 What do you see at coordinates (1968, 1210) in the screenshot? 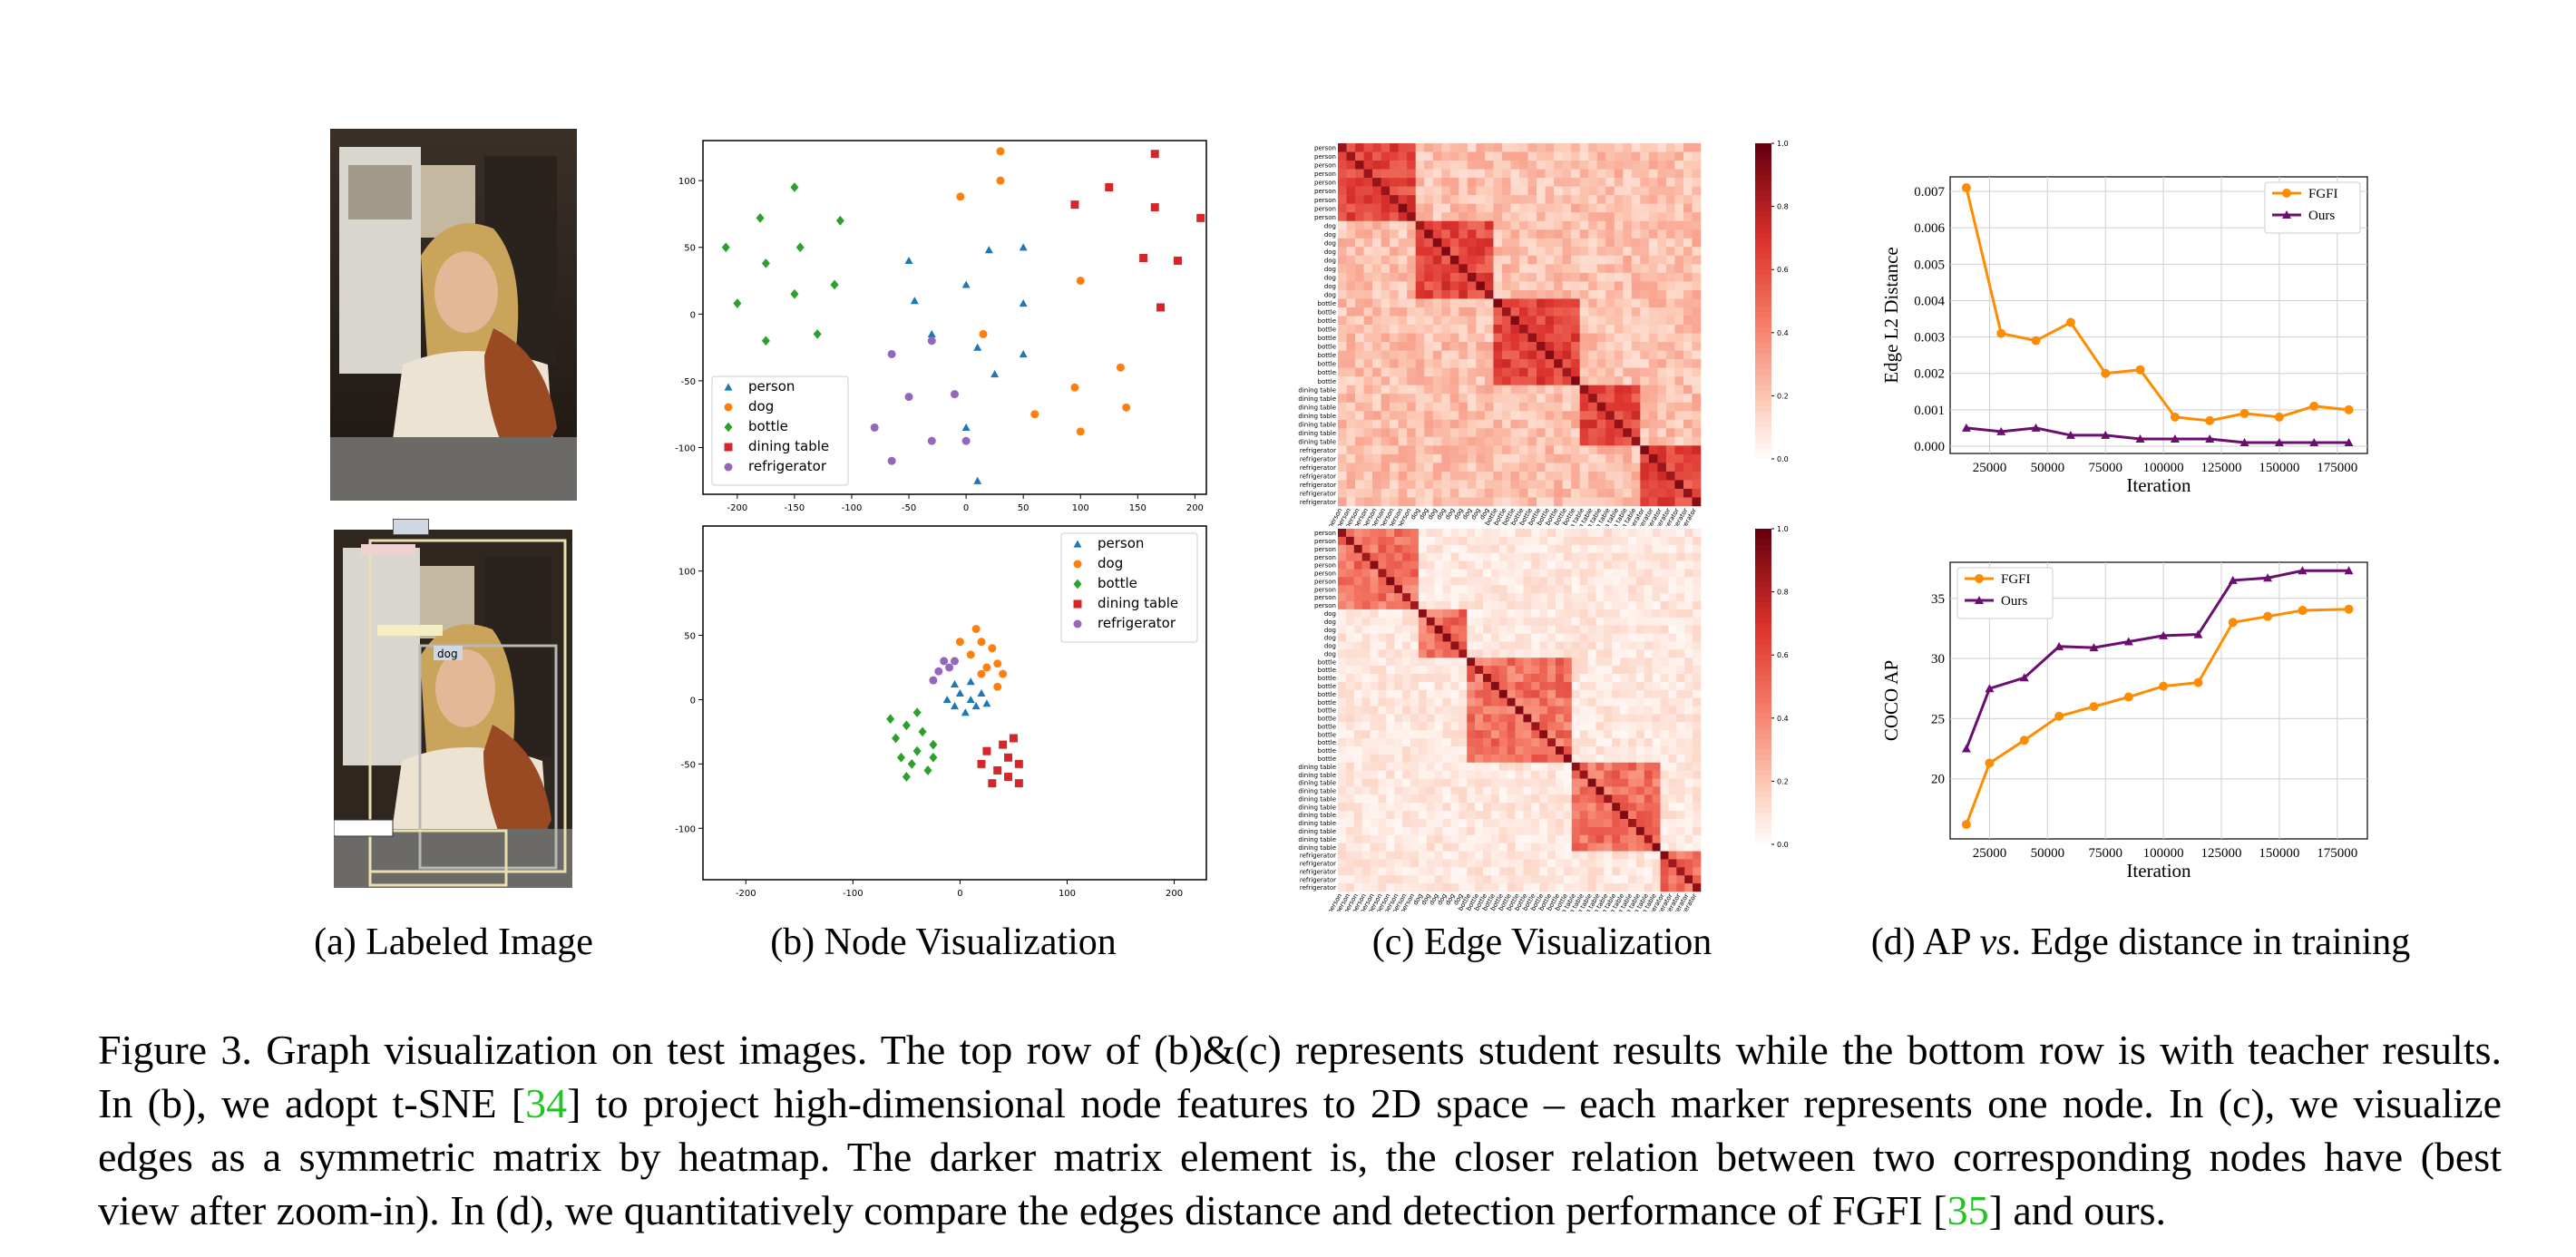
I see `citation-35: 35` at bounding box center [1968, 1210].